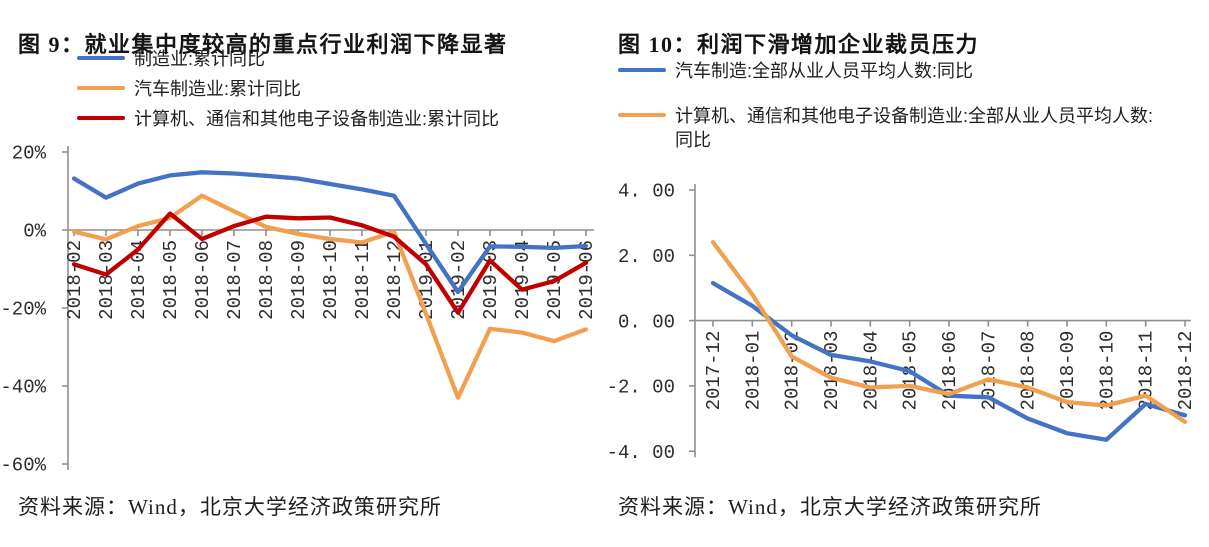  What do you see at coordinates (641, 453) in the screenshot?
I see `y-tick-label: -4. 00` at bounding box center [641, 453].